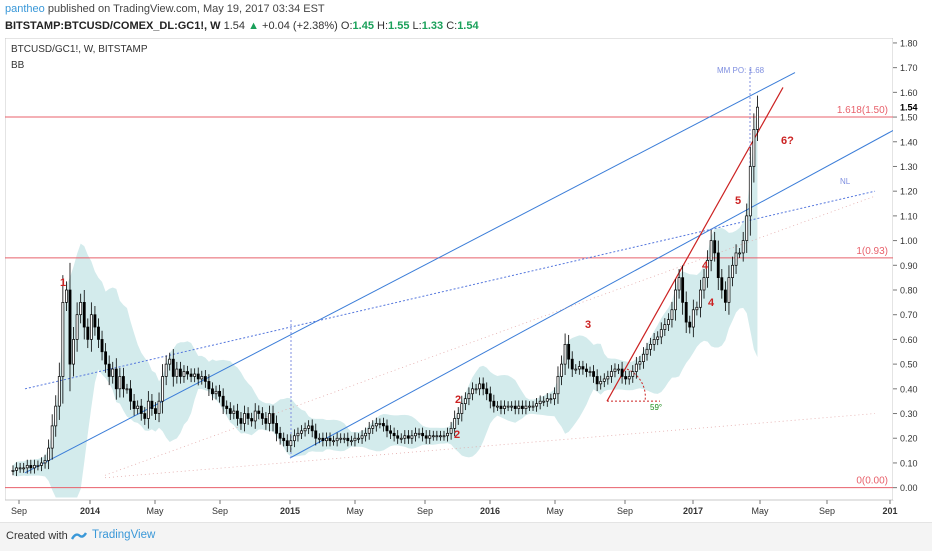 Image resolution: width=932 pixels, height=551 pixels. I want to click on y-tick-label: 1.30, so click(909, 167).